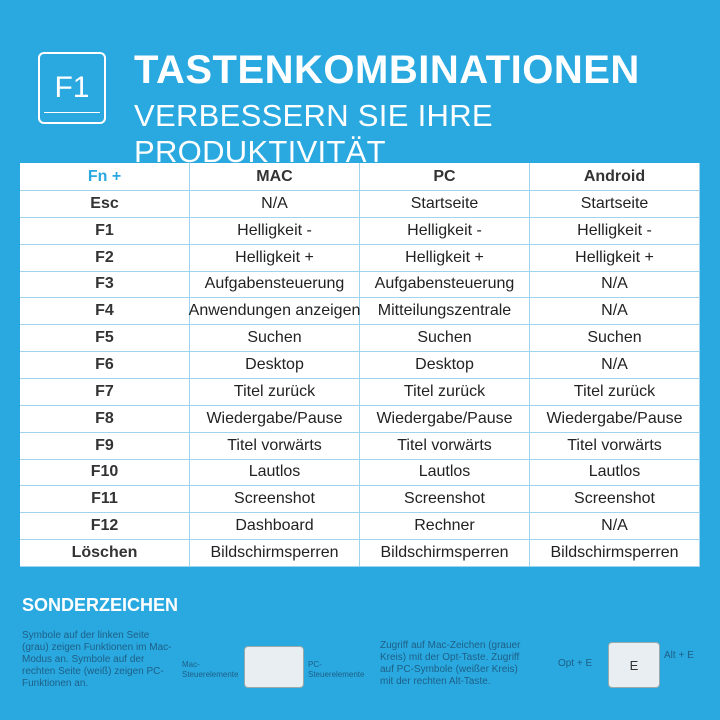 This screenshot has height=720, width=720. I want to click on section-title: SONDERZEICHEN, so click(100, 605).